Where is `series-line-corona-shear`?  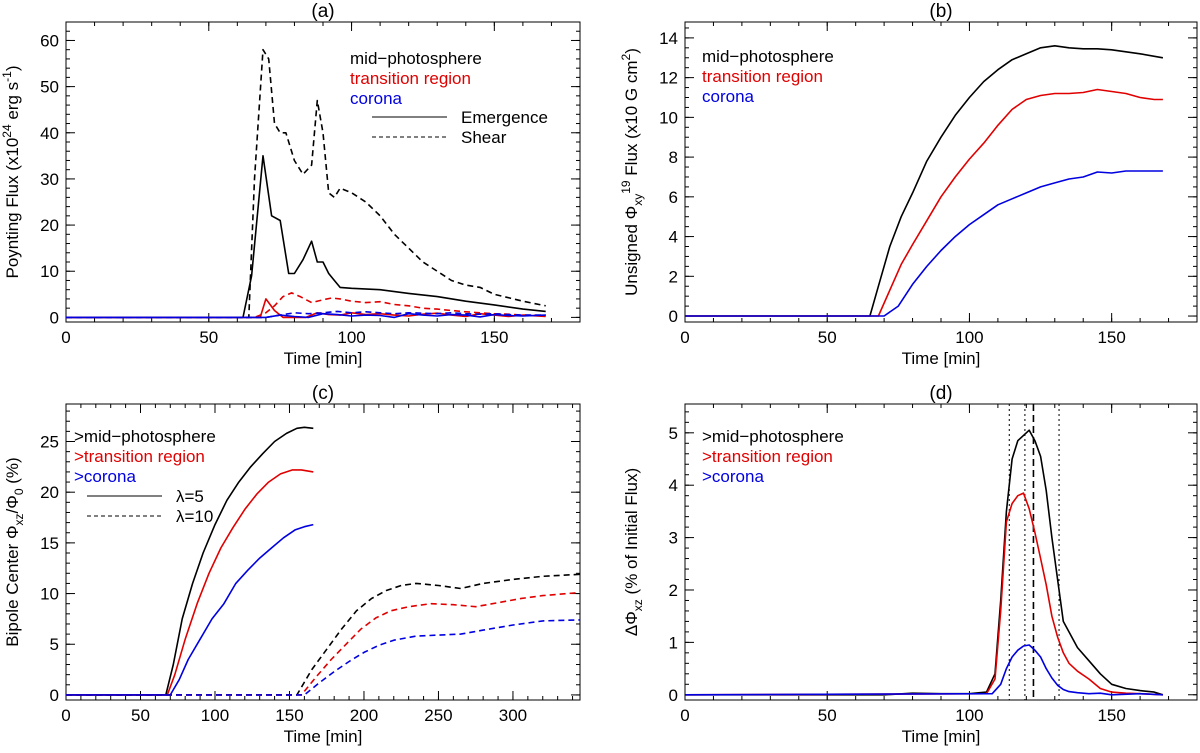
series-line-corona-shear is located at coordinates (306, 314).